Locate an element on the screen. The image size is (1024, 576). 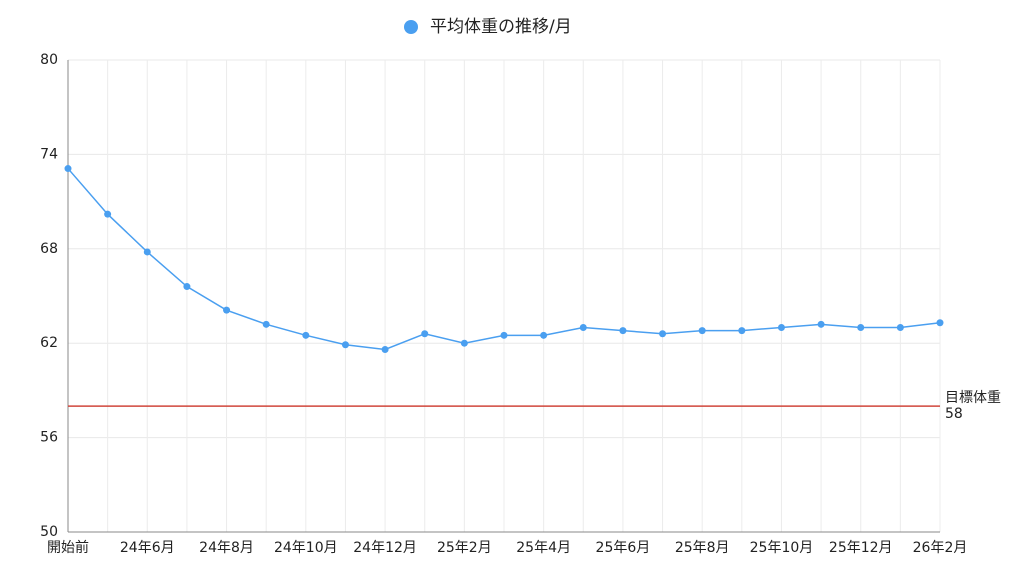
x-tick-label: 24年8月 is located at coordinates (226, 548).